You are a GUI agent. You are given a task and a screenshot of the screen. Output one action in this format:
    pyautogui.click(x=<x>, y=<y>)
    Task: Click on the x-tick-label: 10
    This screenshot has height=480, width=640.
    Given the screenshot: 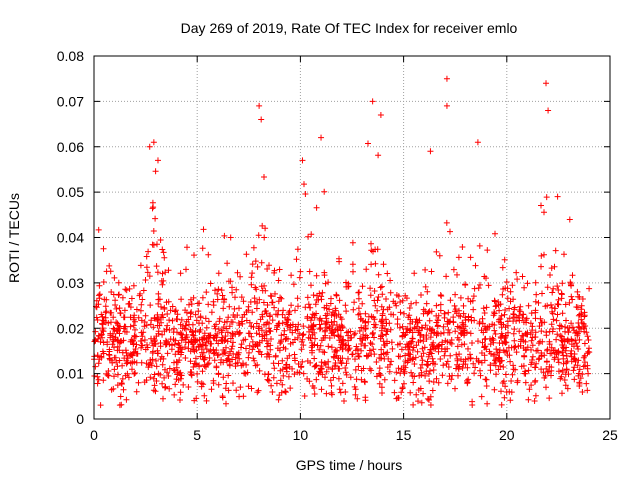 What is the action you would take?
    pyautogui.click(x=301, y=435)
    